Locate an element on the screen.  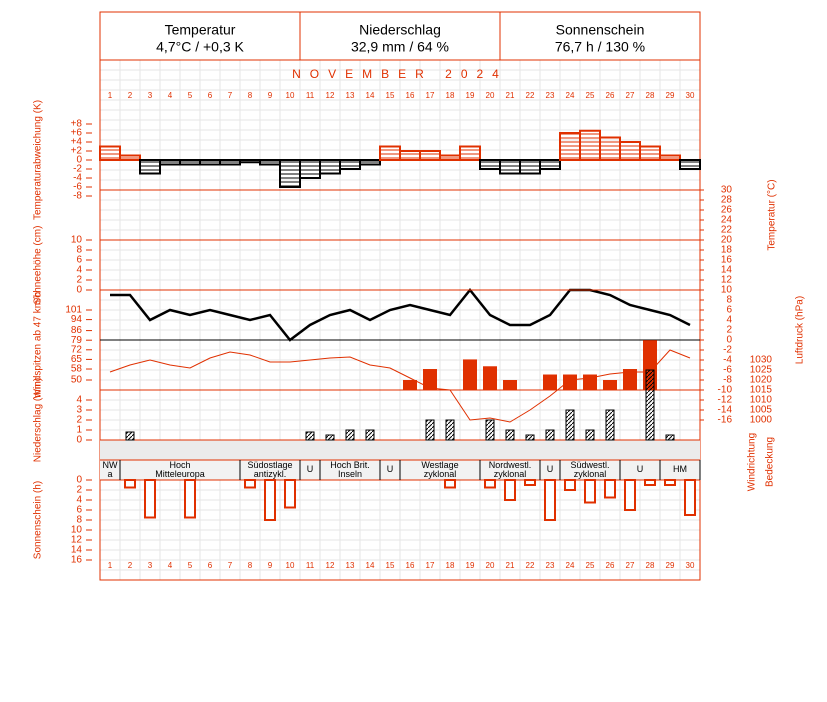
header-title: Niederschlag is located at coordinates (400, 30).